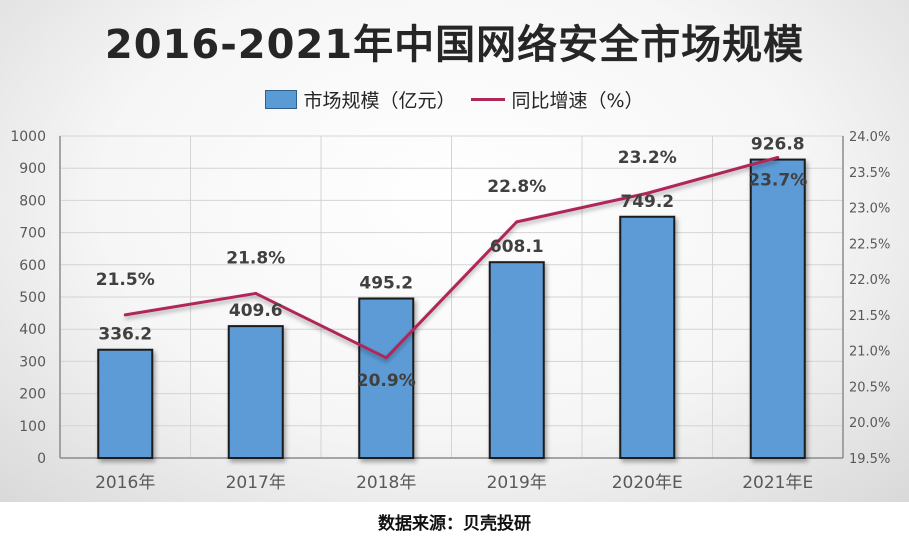  I want to click on y2-tick-label: 20.5%, so click(869, 387).